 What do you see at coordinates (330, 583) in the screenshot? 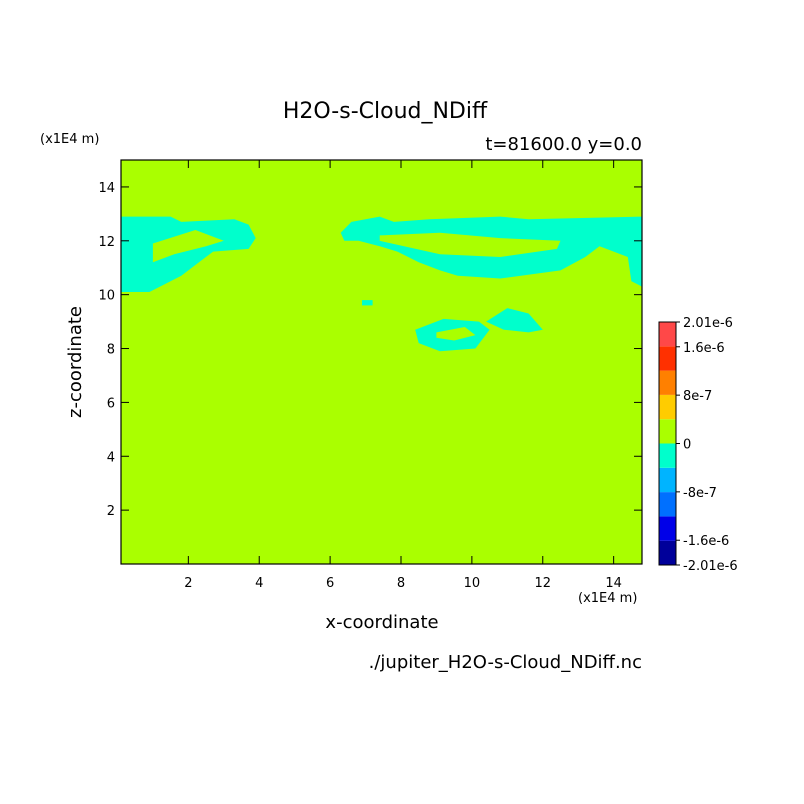
I see `x-tick-label: 6` at bounding box center [330, 583].